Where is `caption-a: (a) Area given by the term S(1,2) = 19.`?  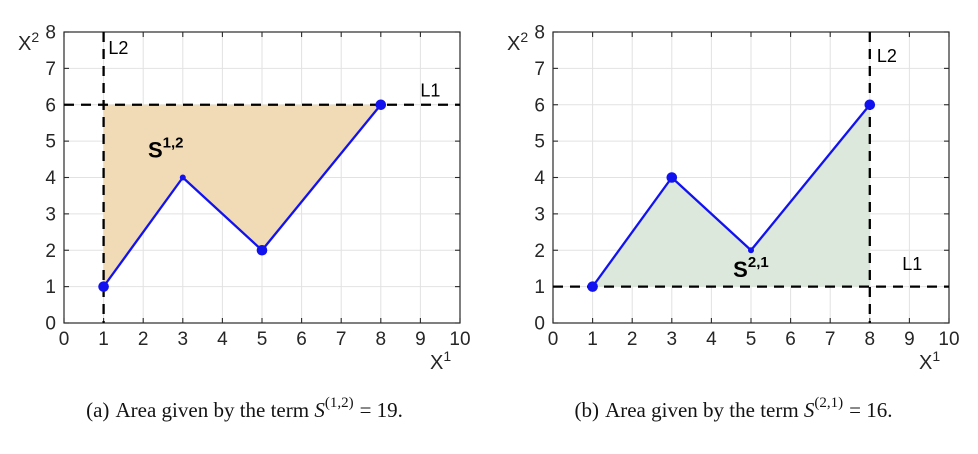 caption-a: (a) Area given by the term S(1,2) = 19. is located at coordinates (244, 409).